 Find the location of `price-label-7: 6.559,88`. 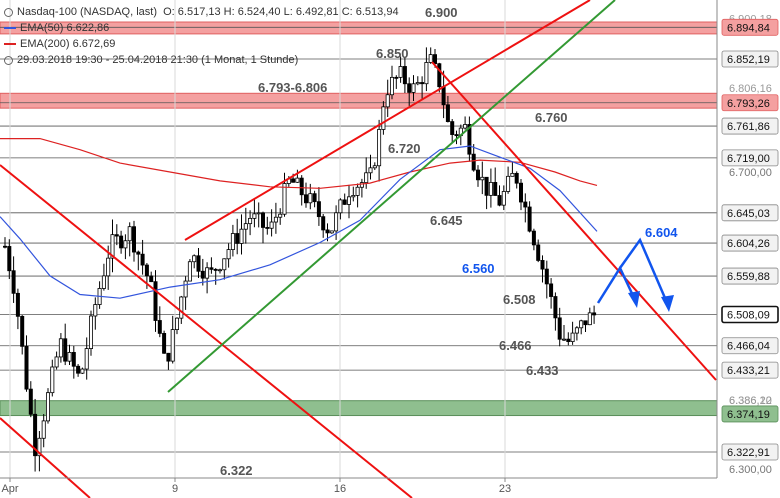

price-label-7: 6.559,88 is located at coordinates (748, 277).